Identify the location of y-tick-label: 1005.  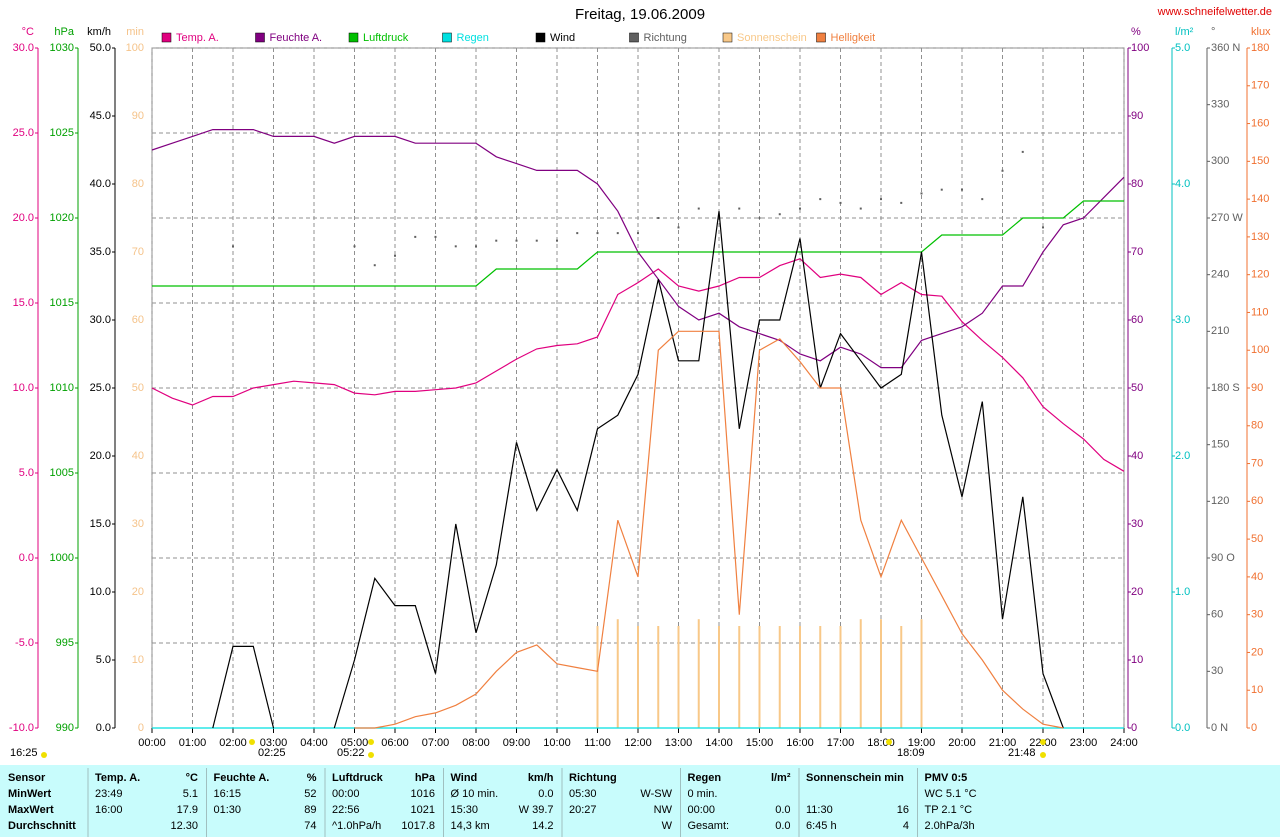
(62, 473).